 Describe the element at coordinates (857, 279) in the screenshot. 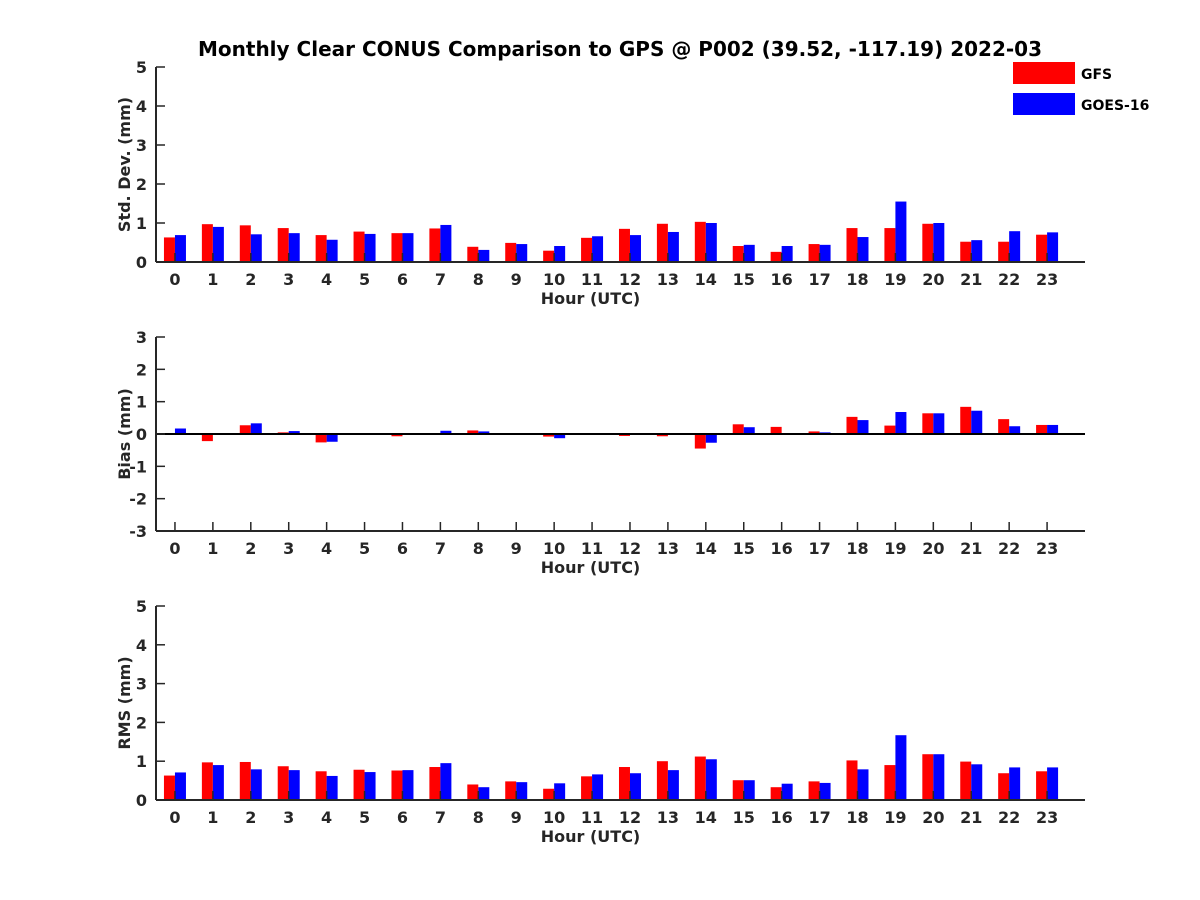

I see `x-tick-label: 18` at that location.